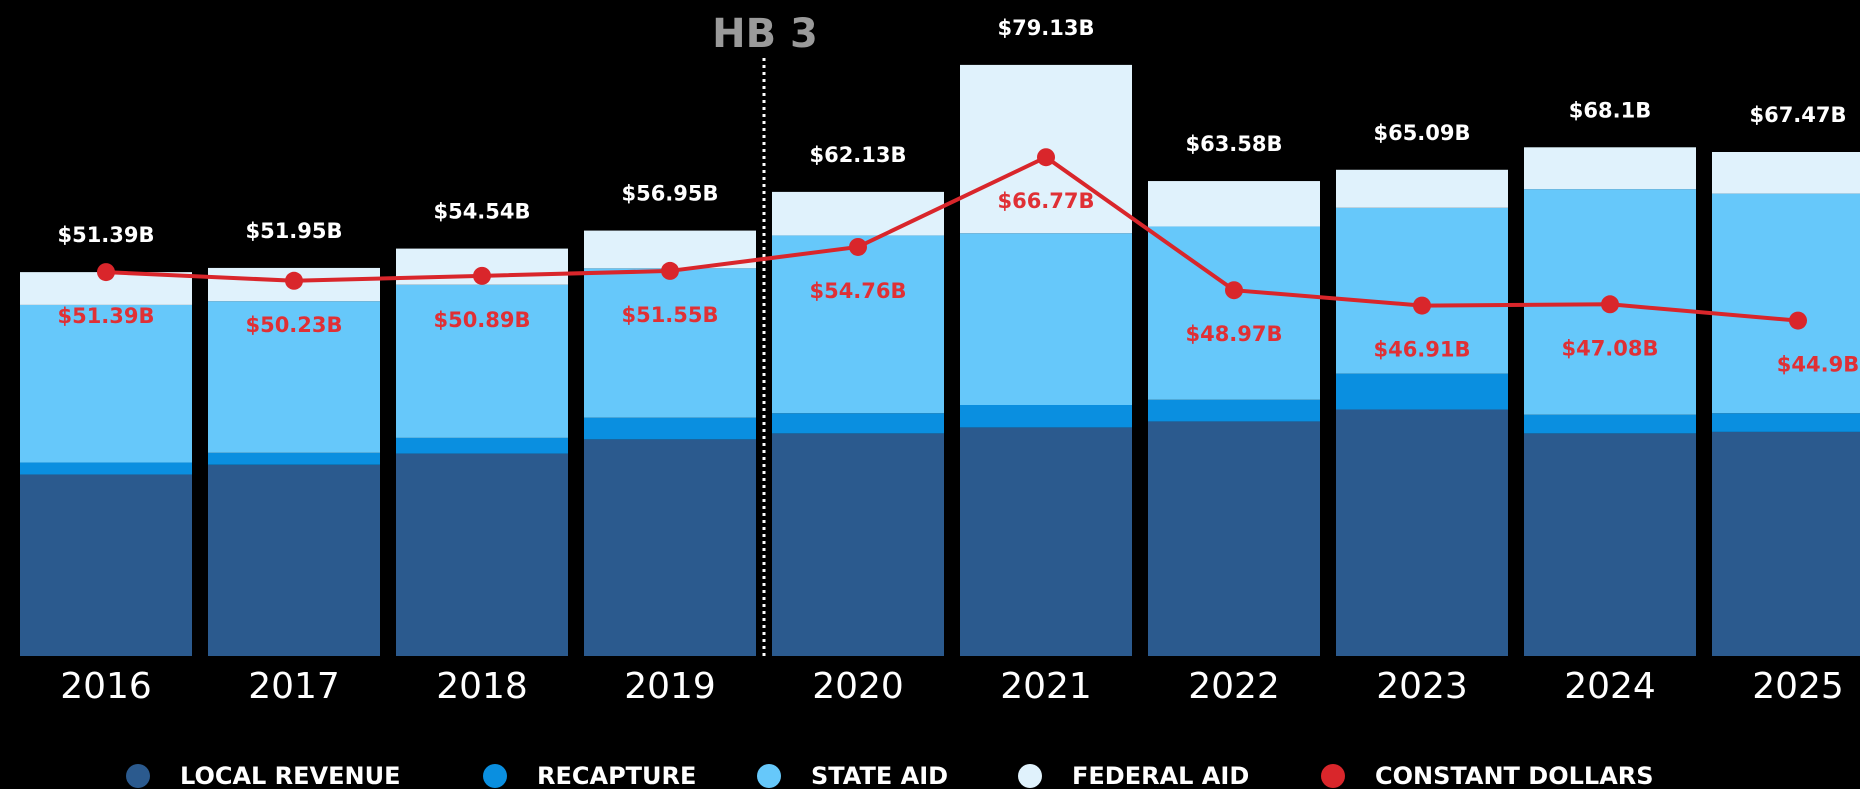 The height and width of the screenshot is (789, 1860). I want to click on x-tick-label: 2020, so click(858, 686).